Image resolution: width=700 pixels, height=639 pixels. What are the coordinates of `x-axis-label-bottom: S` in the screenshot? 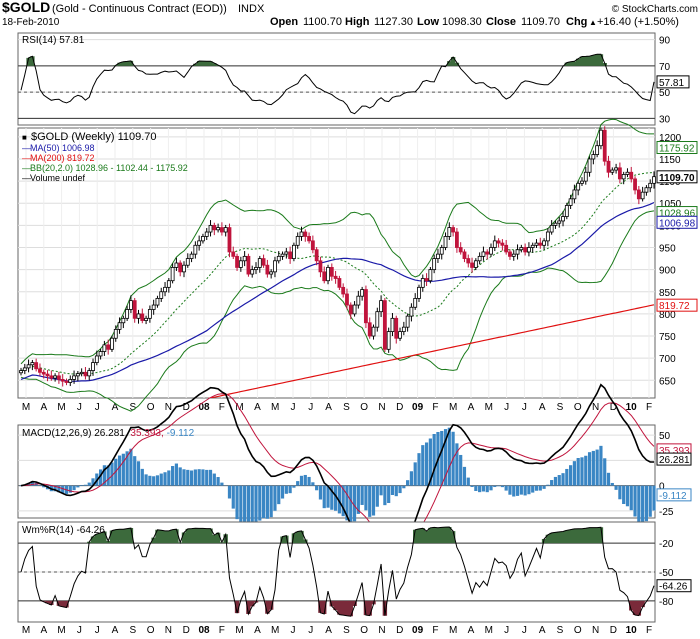 It's located at (132, 630).